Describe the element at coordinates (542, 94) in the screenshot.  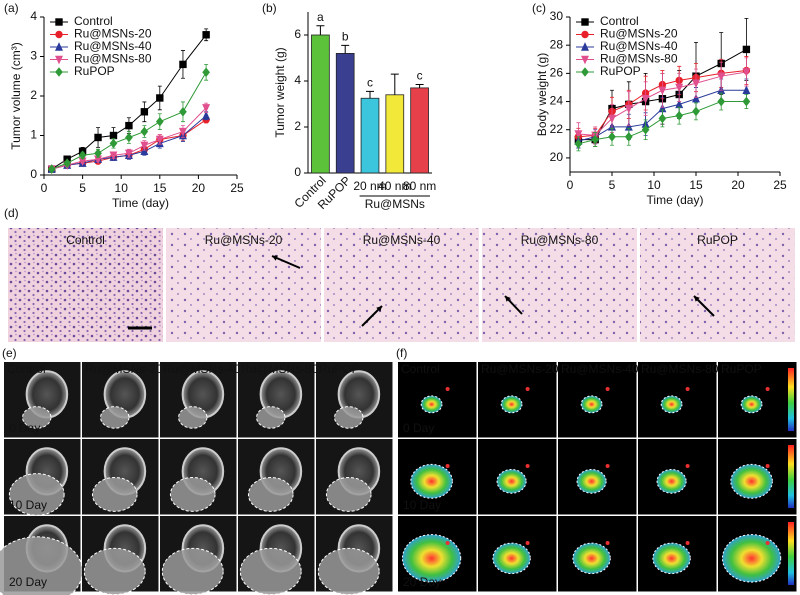
I see `y-axis-title: Body weight (g)` at that location.